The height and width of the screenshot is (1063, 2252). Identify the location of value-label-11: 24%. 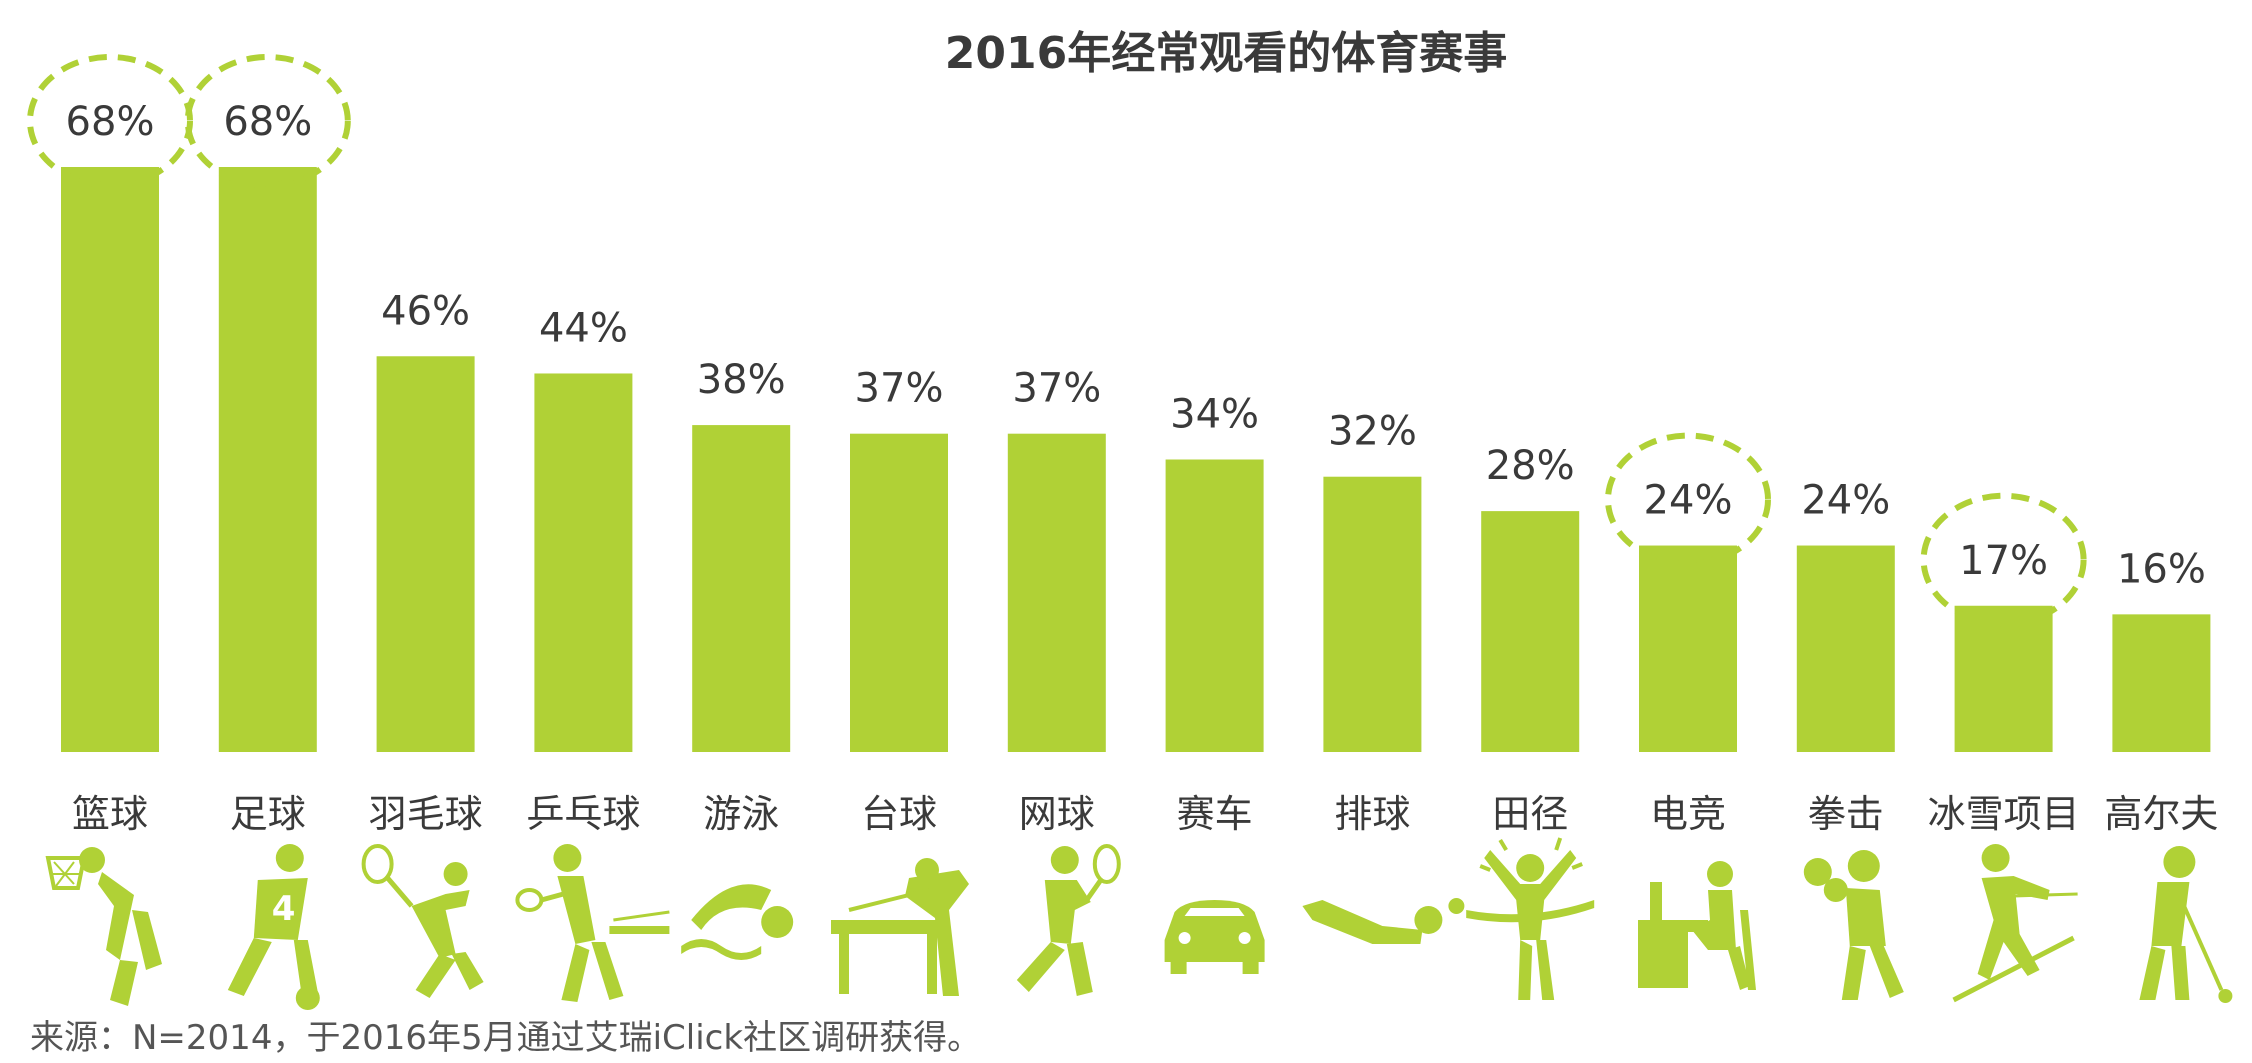
(1688, 501).